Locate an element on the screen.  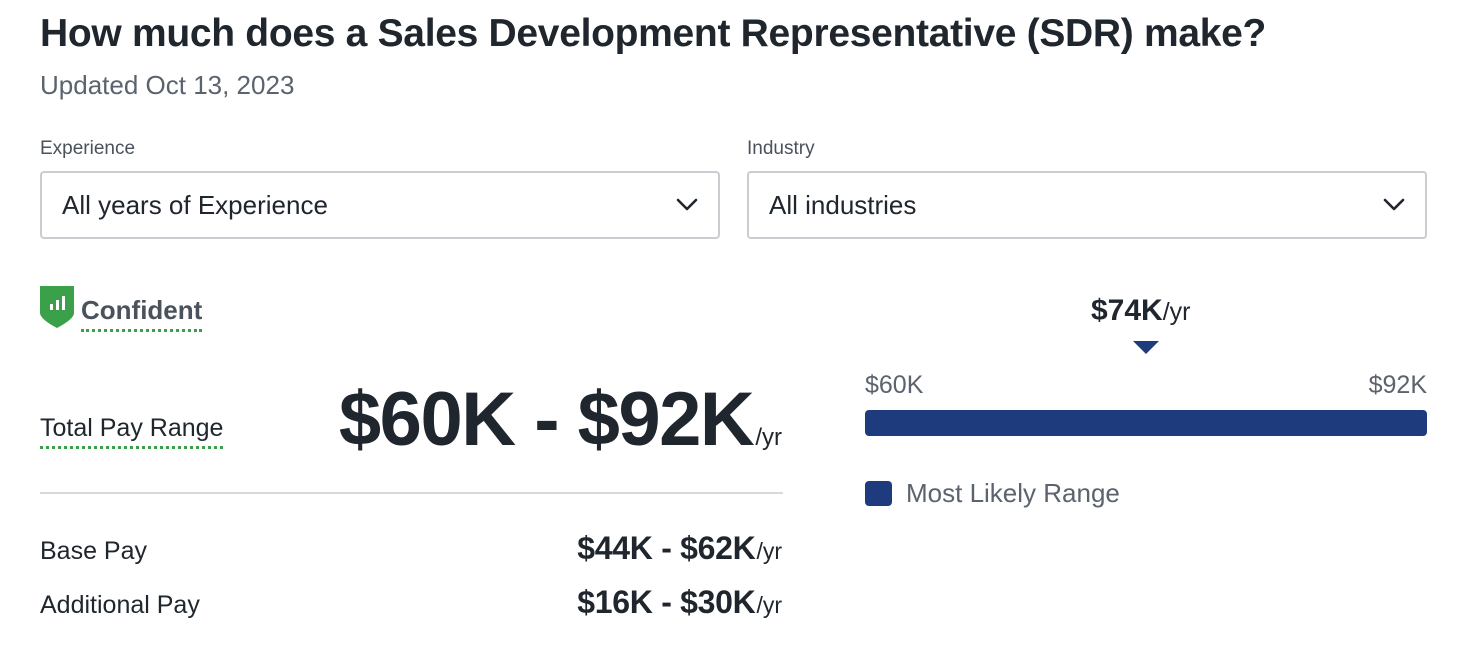
base-pay-amount: $44K - $62K is located at coordinates (666, 548).